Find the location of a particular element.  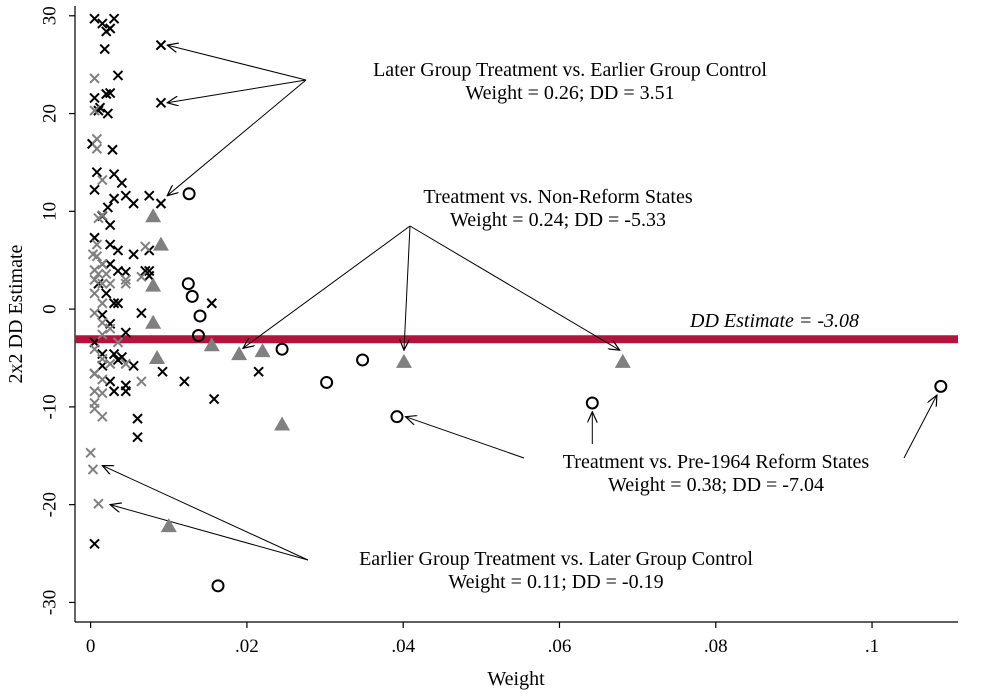

dd-estimate-layer: DD Estimate = -3.08 is located at coordinates (516, 327).